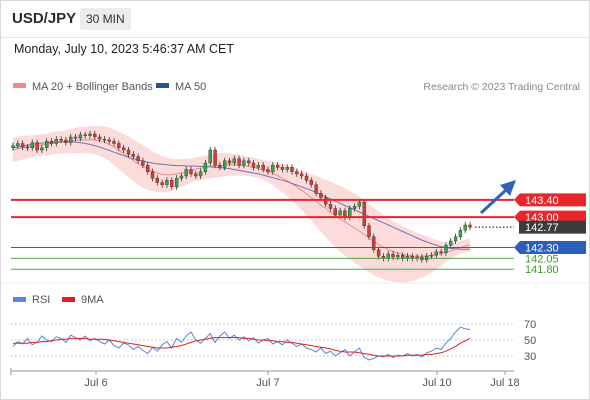 The height and width of the screenshot is (400, 590). What do you see at coordinates (41, 300) in the screenshot?
I see `legend-rsi: RSI` at bounding box center [41, 300].